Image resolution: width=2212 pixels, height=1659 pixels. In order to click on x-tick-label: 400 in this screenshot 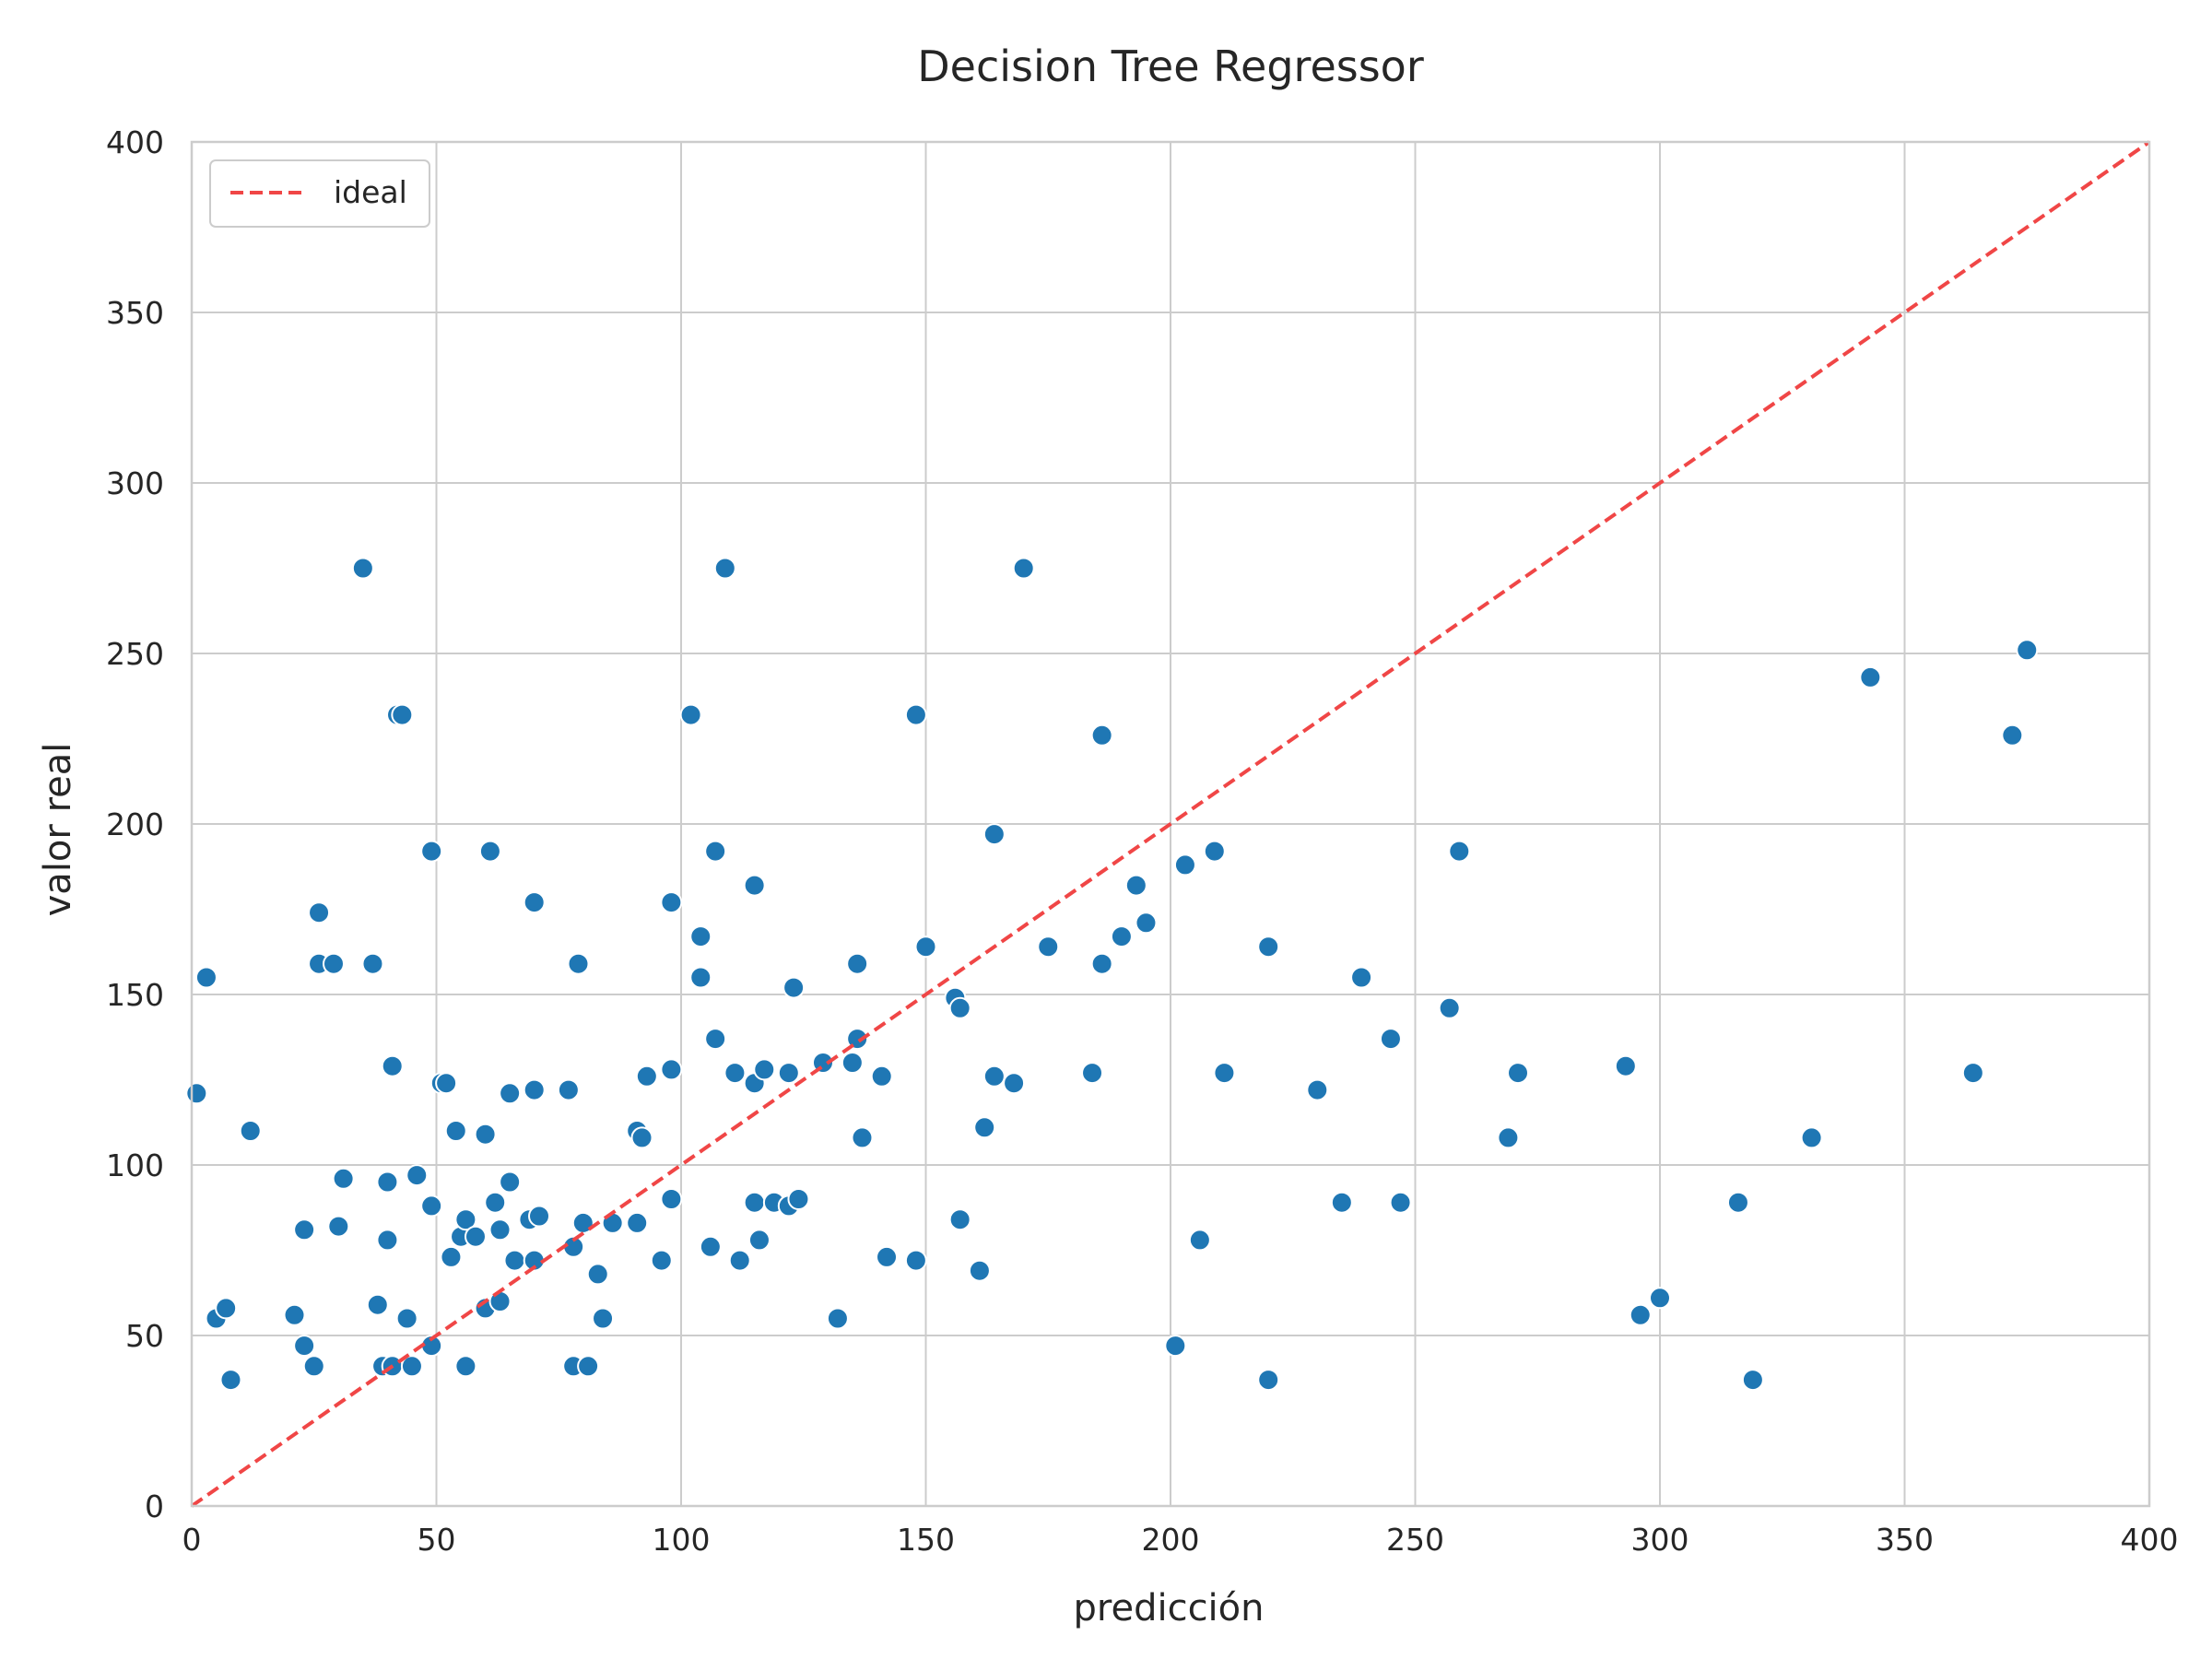, I will do `click(2150, 1540)`.